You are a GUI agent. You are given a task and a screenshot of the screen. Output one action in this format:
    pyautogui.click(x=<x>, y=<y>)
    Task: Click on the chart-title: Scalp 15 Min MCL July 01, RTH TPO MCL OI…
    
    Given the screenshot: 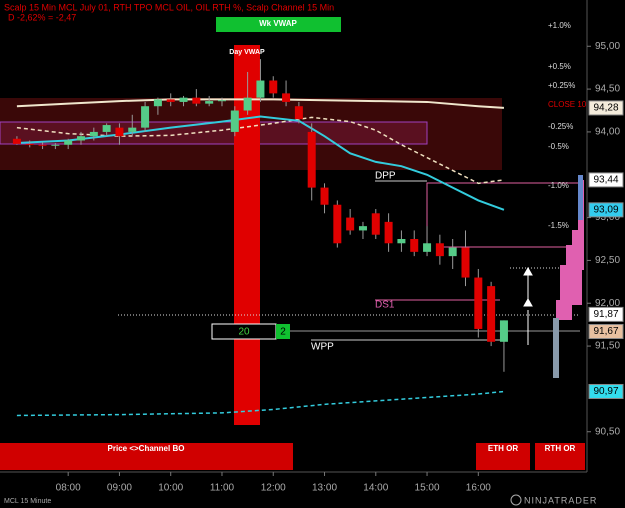 What is the action you would take?
    pyautogui.click(x=169, y=7)
    